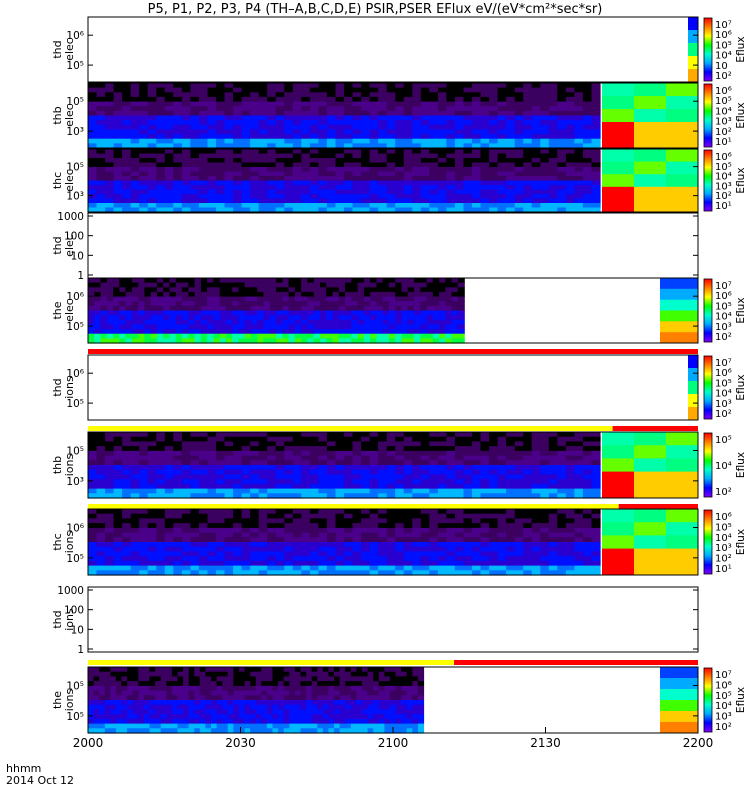  What do you see at coordinates (545, 743) in the screenshot?
I see `x-tick-label: 2130` at bounding box center [545, 743].